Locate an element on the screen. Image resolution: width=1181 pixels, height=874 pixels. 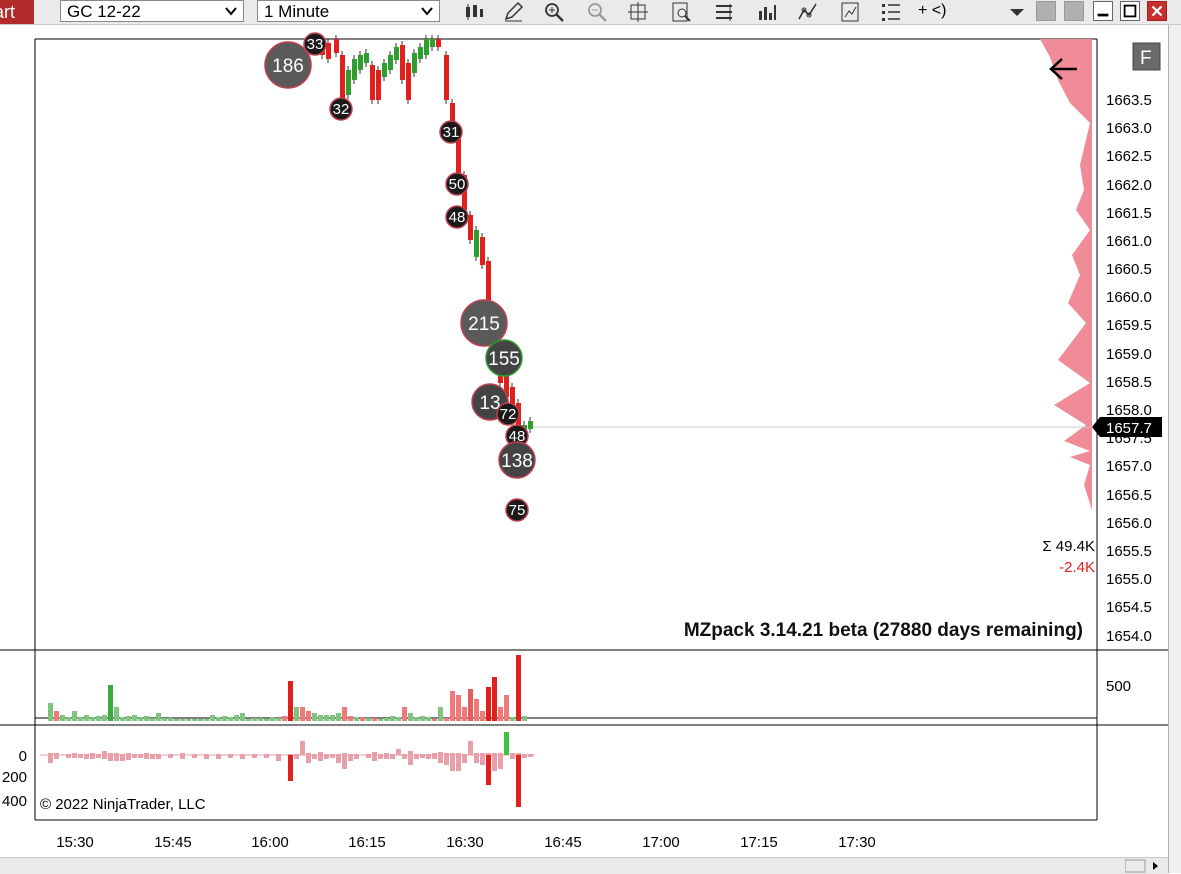
right-scroll-edge is located at coordinates (1174, 449).